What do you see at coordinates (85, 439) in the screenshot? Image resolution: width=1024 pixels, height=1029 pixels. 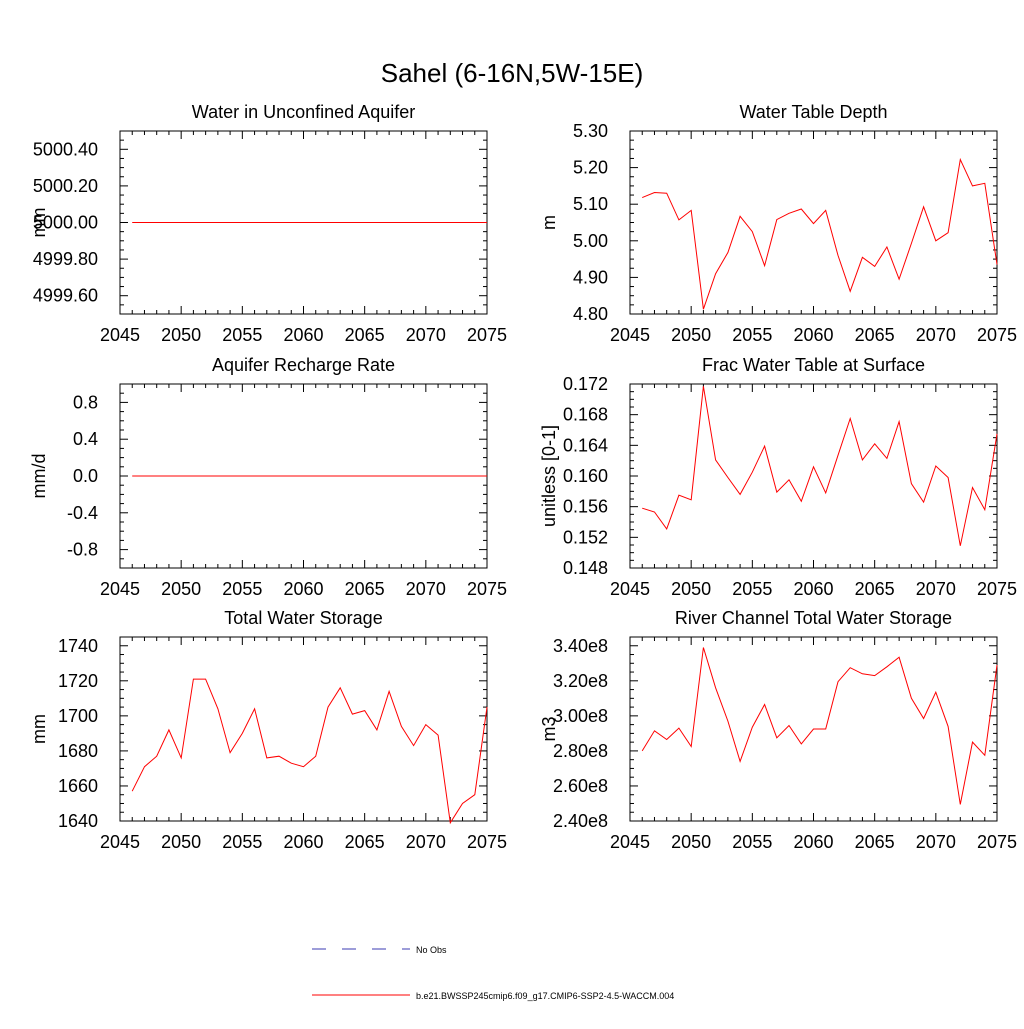 I see `y-tick-label: 0.4` at bounding box center [85, 439].